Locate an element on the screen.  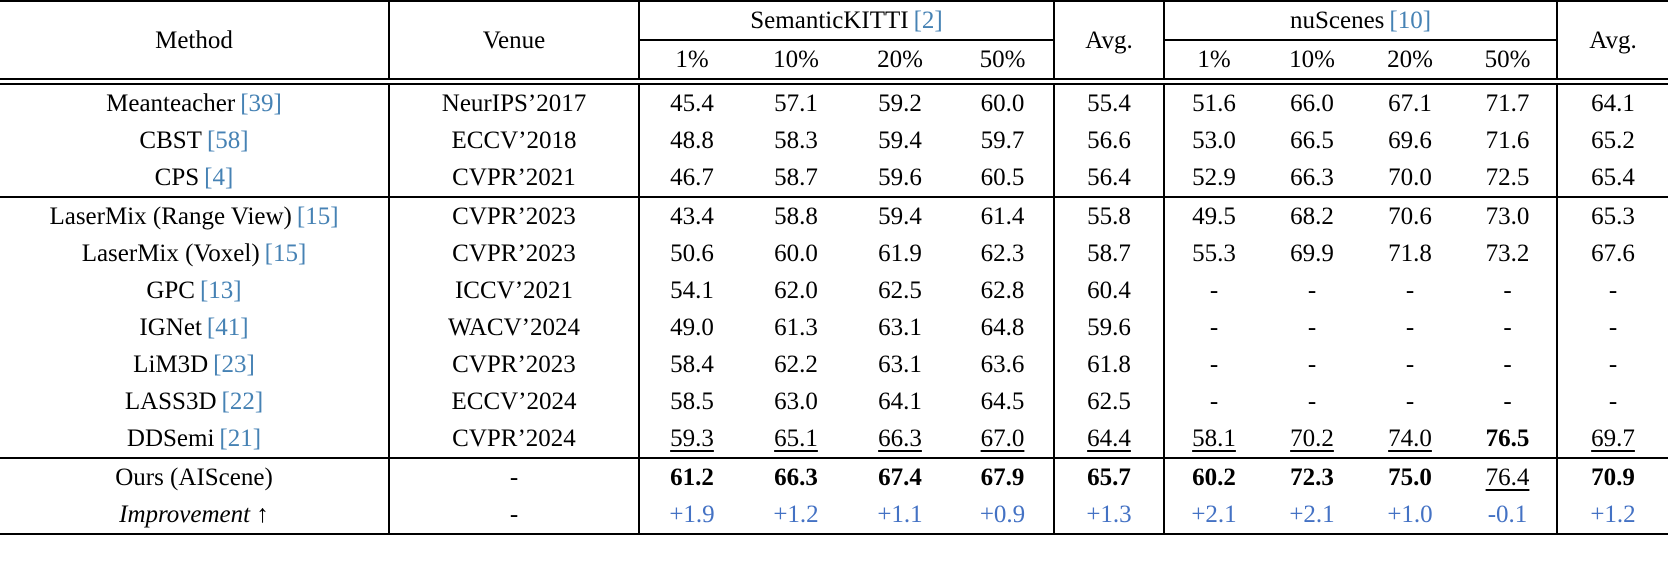
value-cell: 67.0 is located at coordinates (1003, 439).